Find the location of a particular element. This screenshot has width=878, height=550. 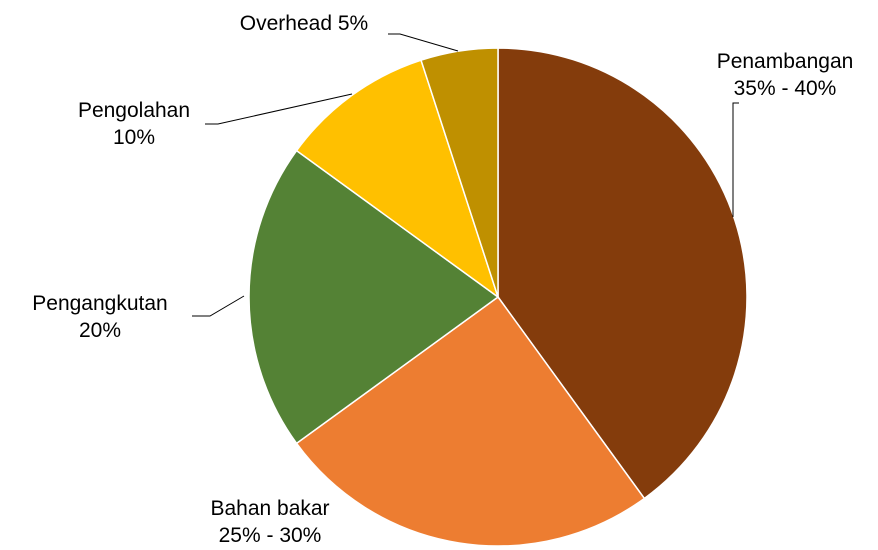

slice-label-line: 35% - 40% is located at coordinates (785, 88).